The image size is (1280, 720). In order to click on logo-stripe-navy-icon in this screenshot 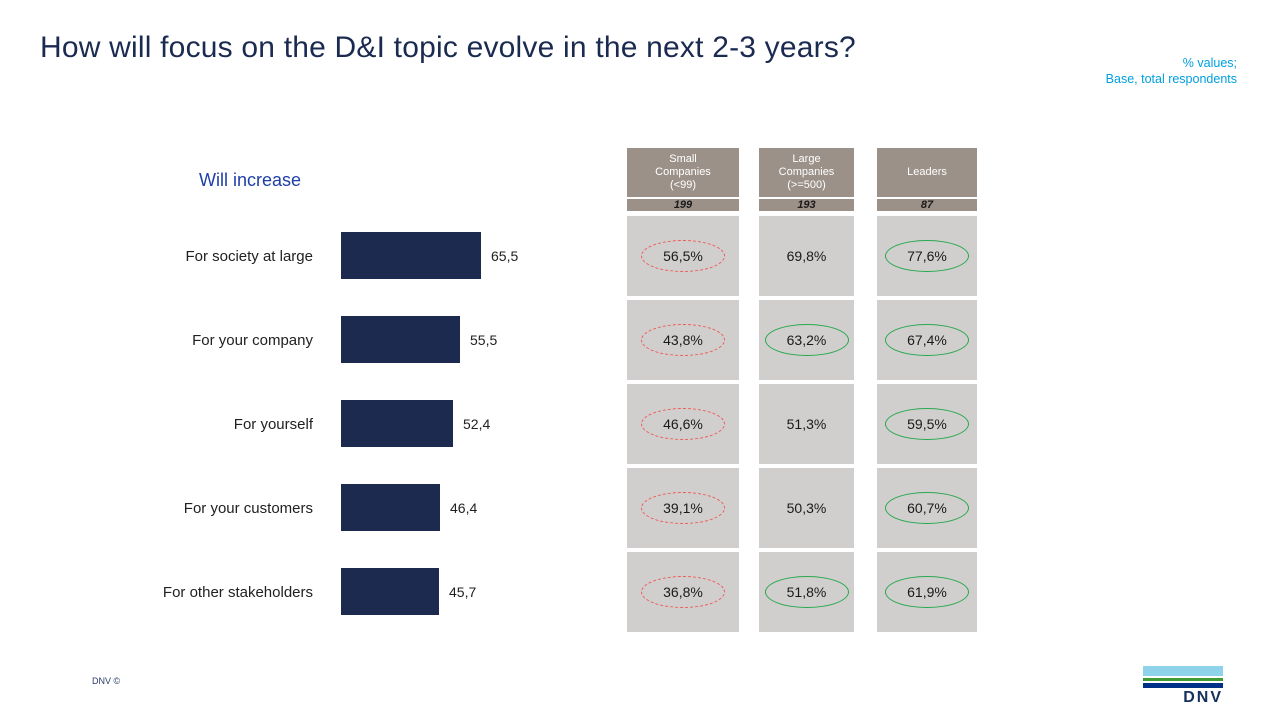, I will do `click(1183, 685)`.